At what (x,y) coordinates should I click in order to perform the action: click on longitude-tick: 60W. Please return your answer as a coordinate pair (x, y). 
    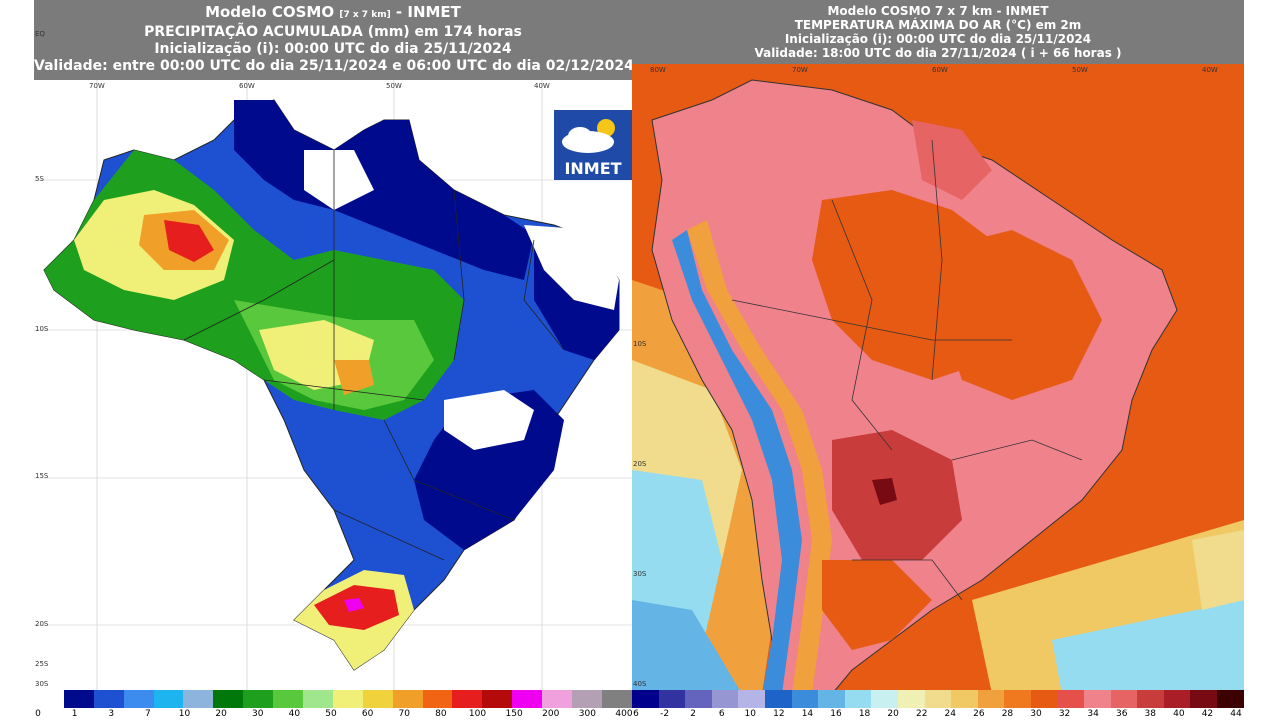
    Looking at the image, I should click on (247, 86).